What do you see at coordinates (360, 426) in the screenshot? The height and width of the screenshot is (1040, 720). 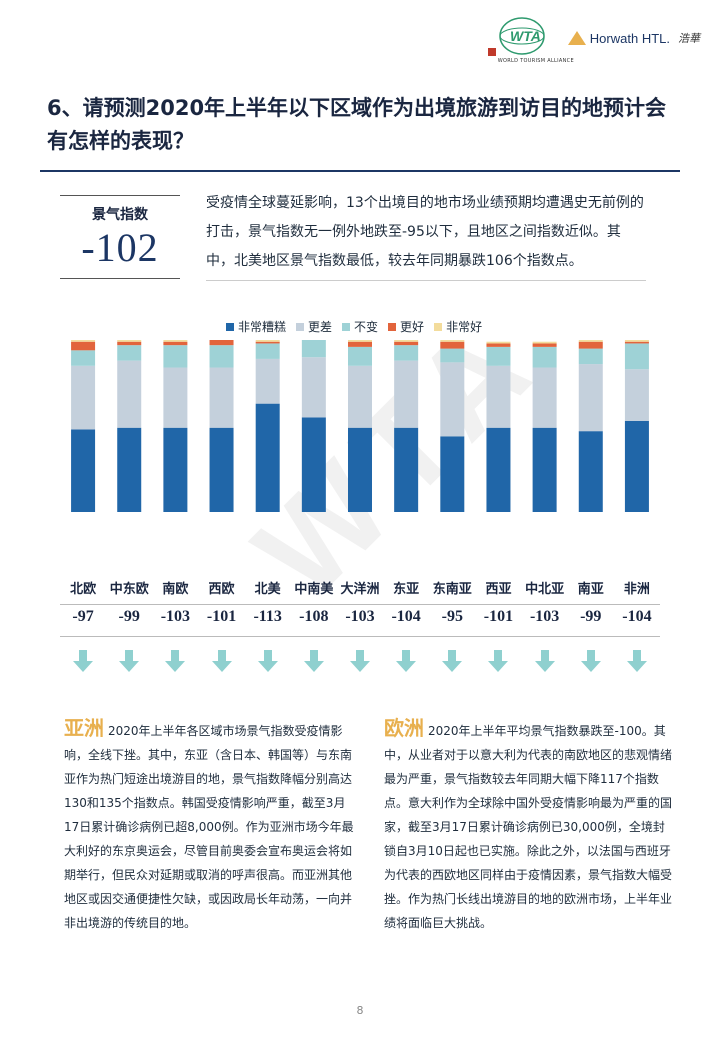 I see `stacked-bar-chart` at bounding box center [360, 426].